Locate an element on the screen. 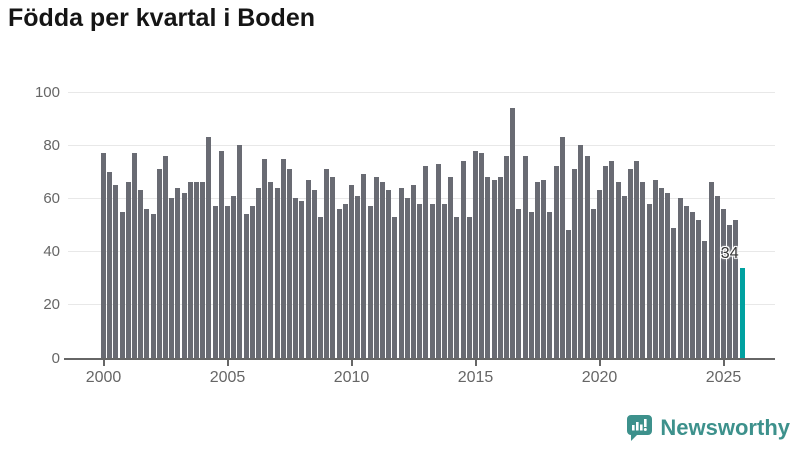  y-axis-tick-label: 60 is located at coordinates (51, 198).